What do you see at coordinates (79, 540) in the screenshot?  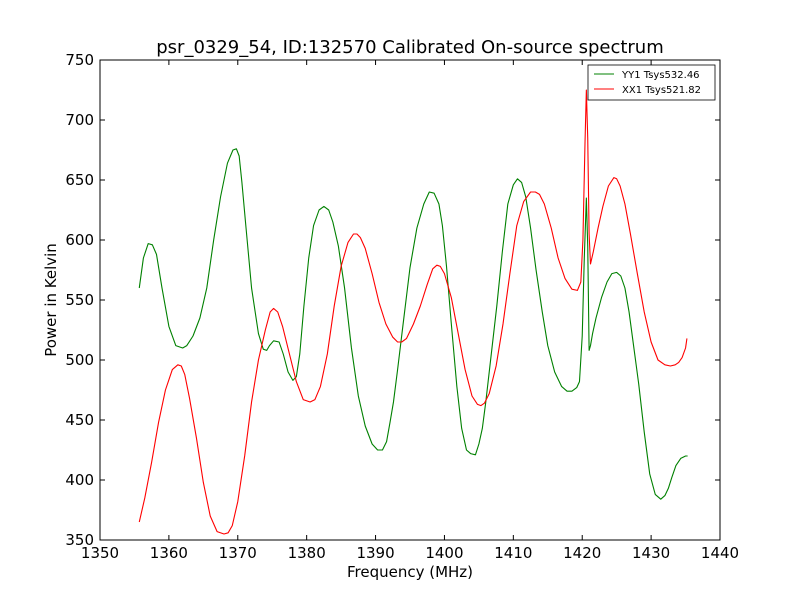 I see `y-tick-label: 350` at bounding box center [79, 540].